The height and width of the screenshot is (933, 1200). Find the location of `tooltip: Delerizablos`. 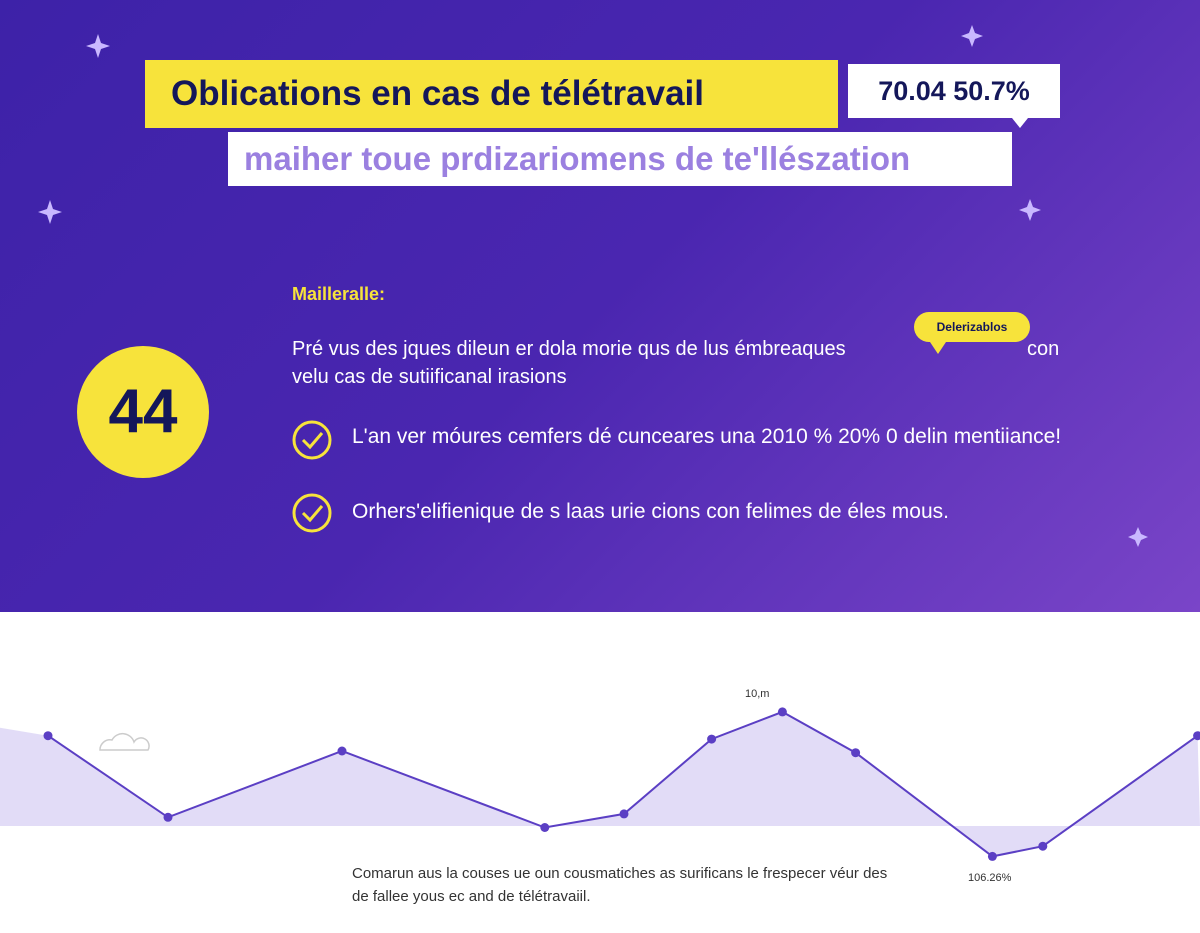

tooltip: Delerizablos is located at coordinates (972, 327).